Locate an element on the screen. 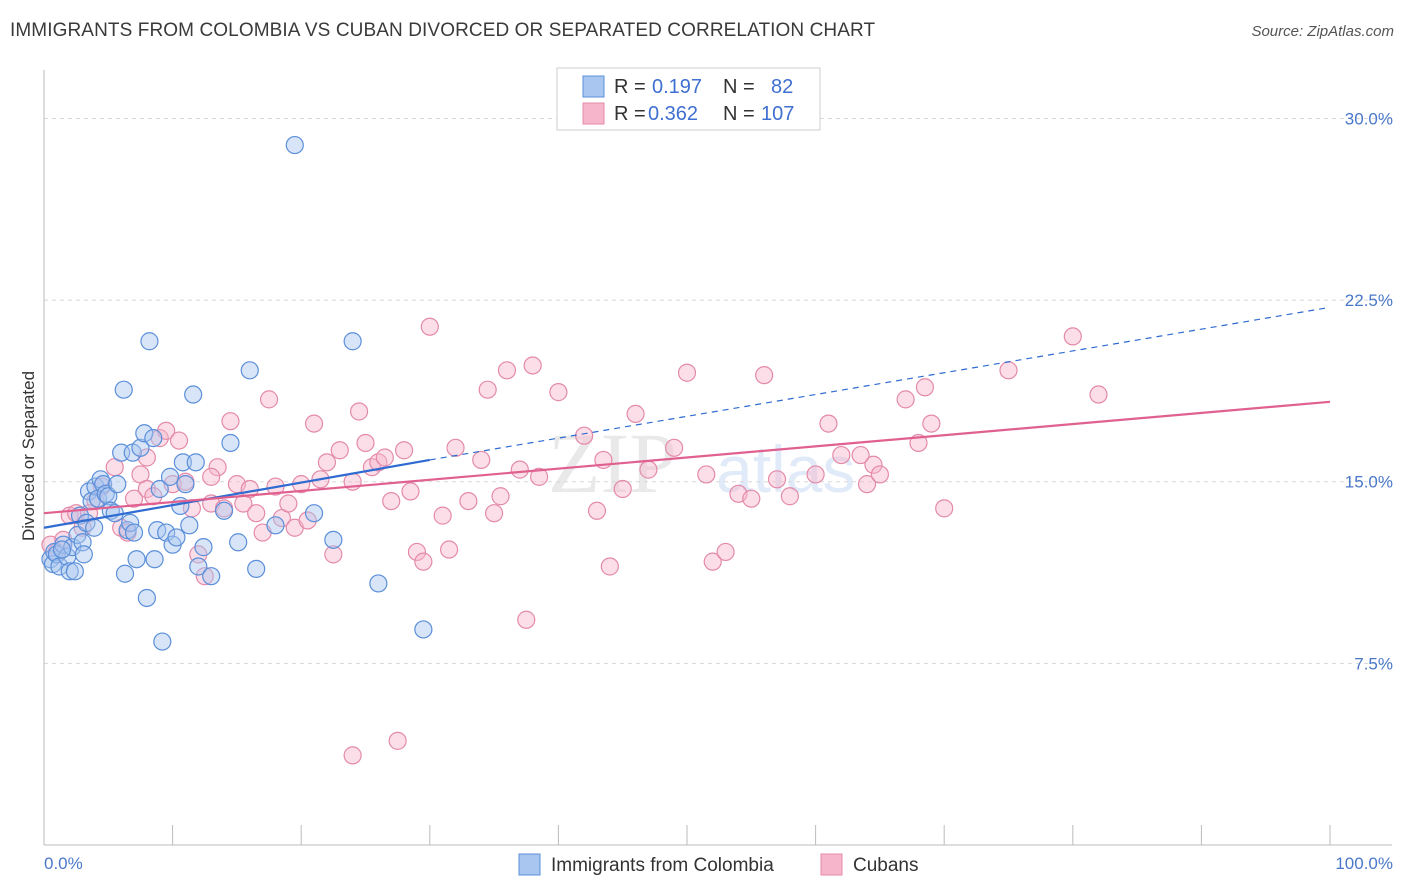 This screenshot has height=892, width=1406. bottom-legend-label-cubans: Cubans is located at coordinates (886, 865).